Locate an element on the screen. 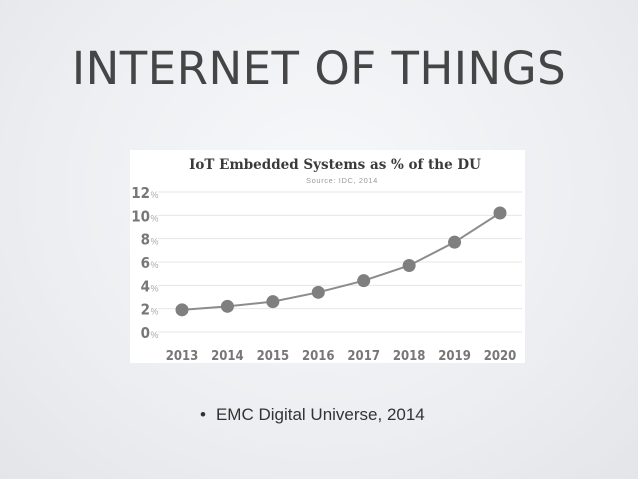 Image resolution: width=638 pixels, height=479 pixels. slide-title: INTERNET OF THINGS is located at coordinates (319, 68).